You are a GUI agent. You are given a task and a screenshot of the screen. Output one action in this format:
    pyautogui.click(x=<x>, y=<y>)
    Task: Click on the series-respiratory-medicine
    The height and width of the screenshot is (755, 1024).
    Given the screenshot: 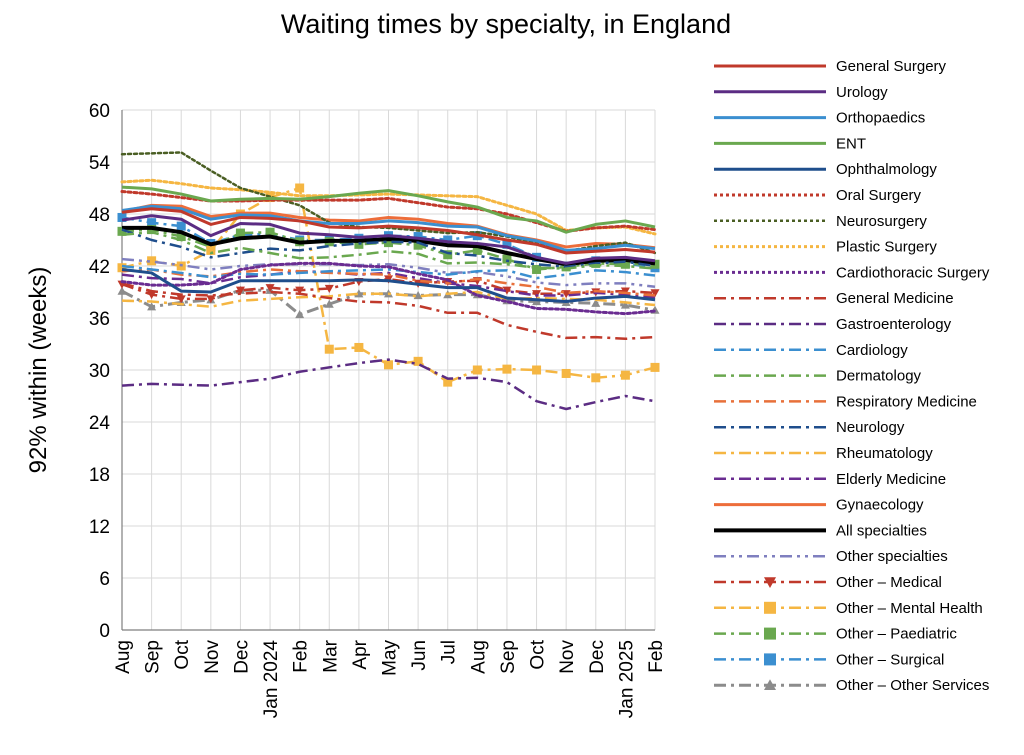 What is the action you would take?
    pyautogui.click(x=388, y=282)
    